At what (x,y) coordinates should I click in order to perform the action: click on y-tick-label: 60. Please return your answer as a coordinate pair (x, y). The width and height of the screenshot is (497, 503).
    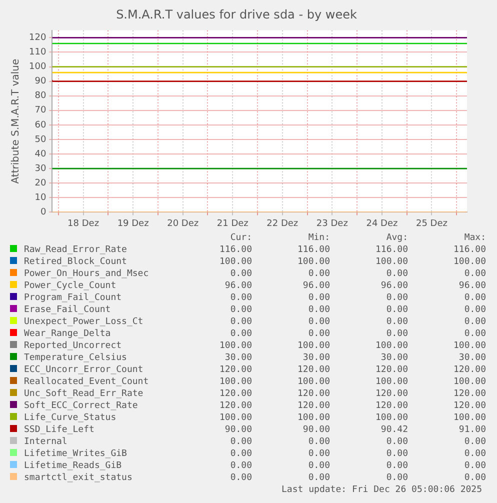
    Looking at the image, I should click on (40, 125).